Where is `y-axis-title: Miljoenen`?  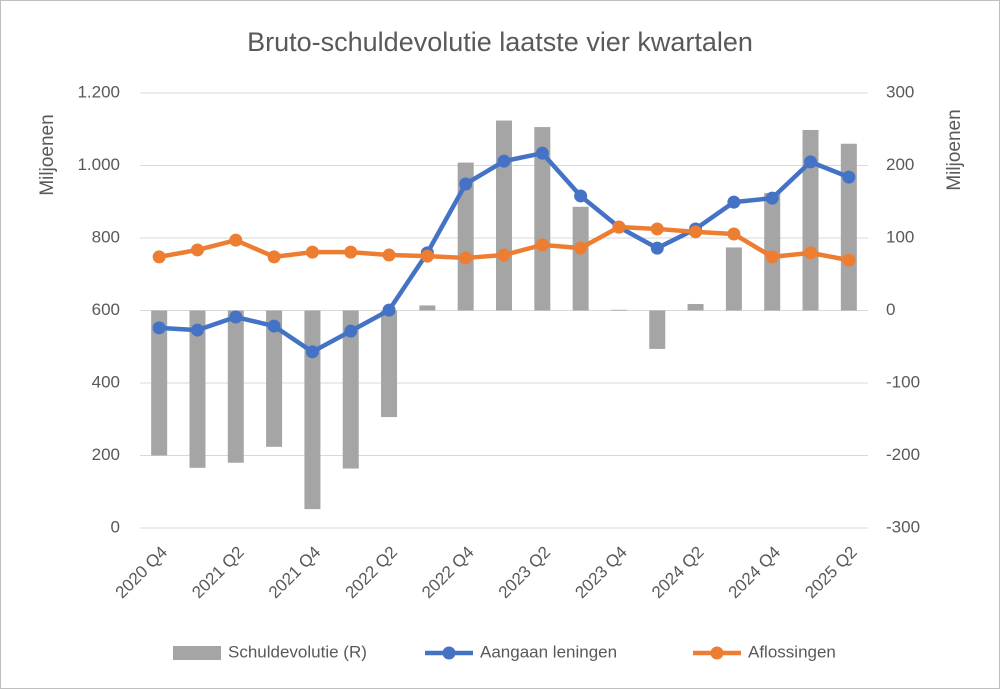
y-axis-title: Miljoenen is located at coordinates (47, 154).